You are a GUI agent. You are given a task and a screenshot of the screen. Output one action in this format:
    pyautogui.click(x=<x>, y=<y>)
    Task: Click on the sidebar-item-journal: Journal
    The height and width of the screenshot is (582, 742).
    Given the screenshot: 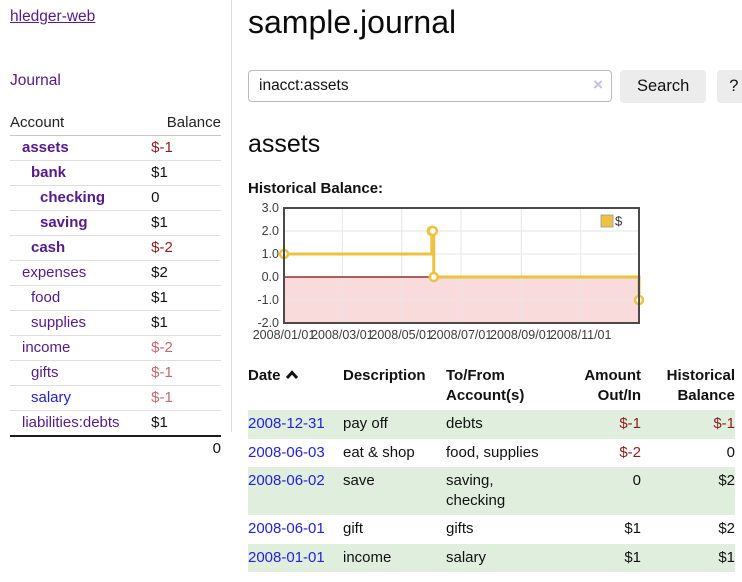 What is the action you would take?
    pyautogui.click(x=35, y=80)
    